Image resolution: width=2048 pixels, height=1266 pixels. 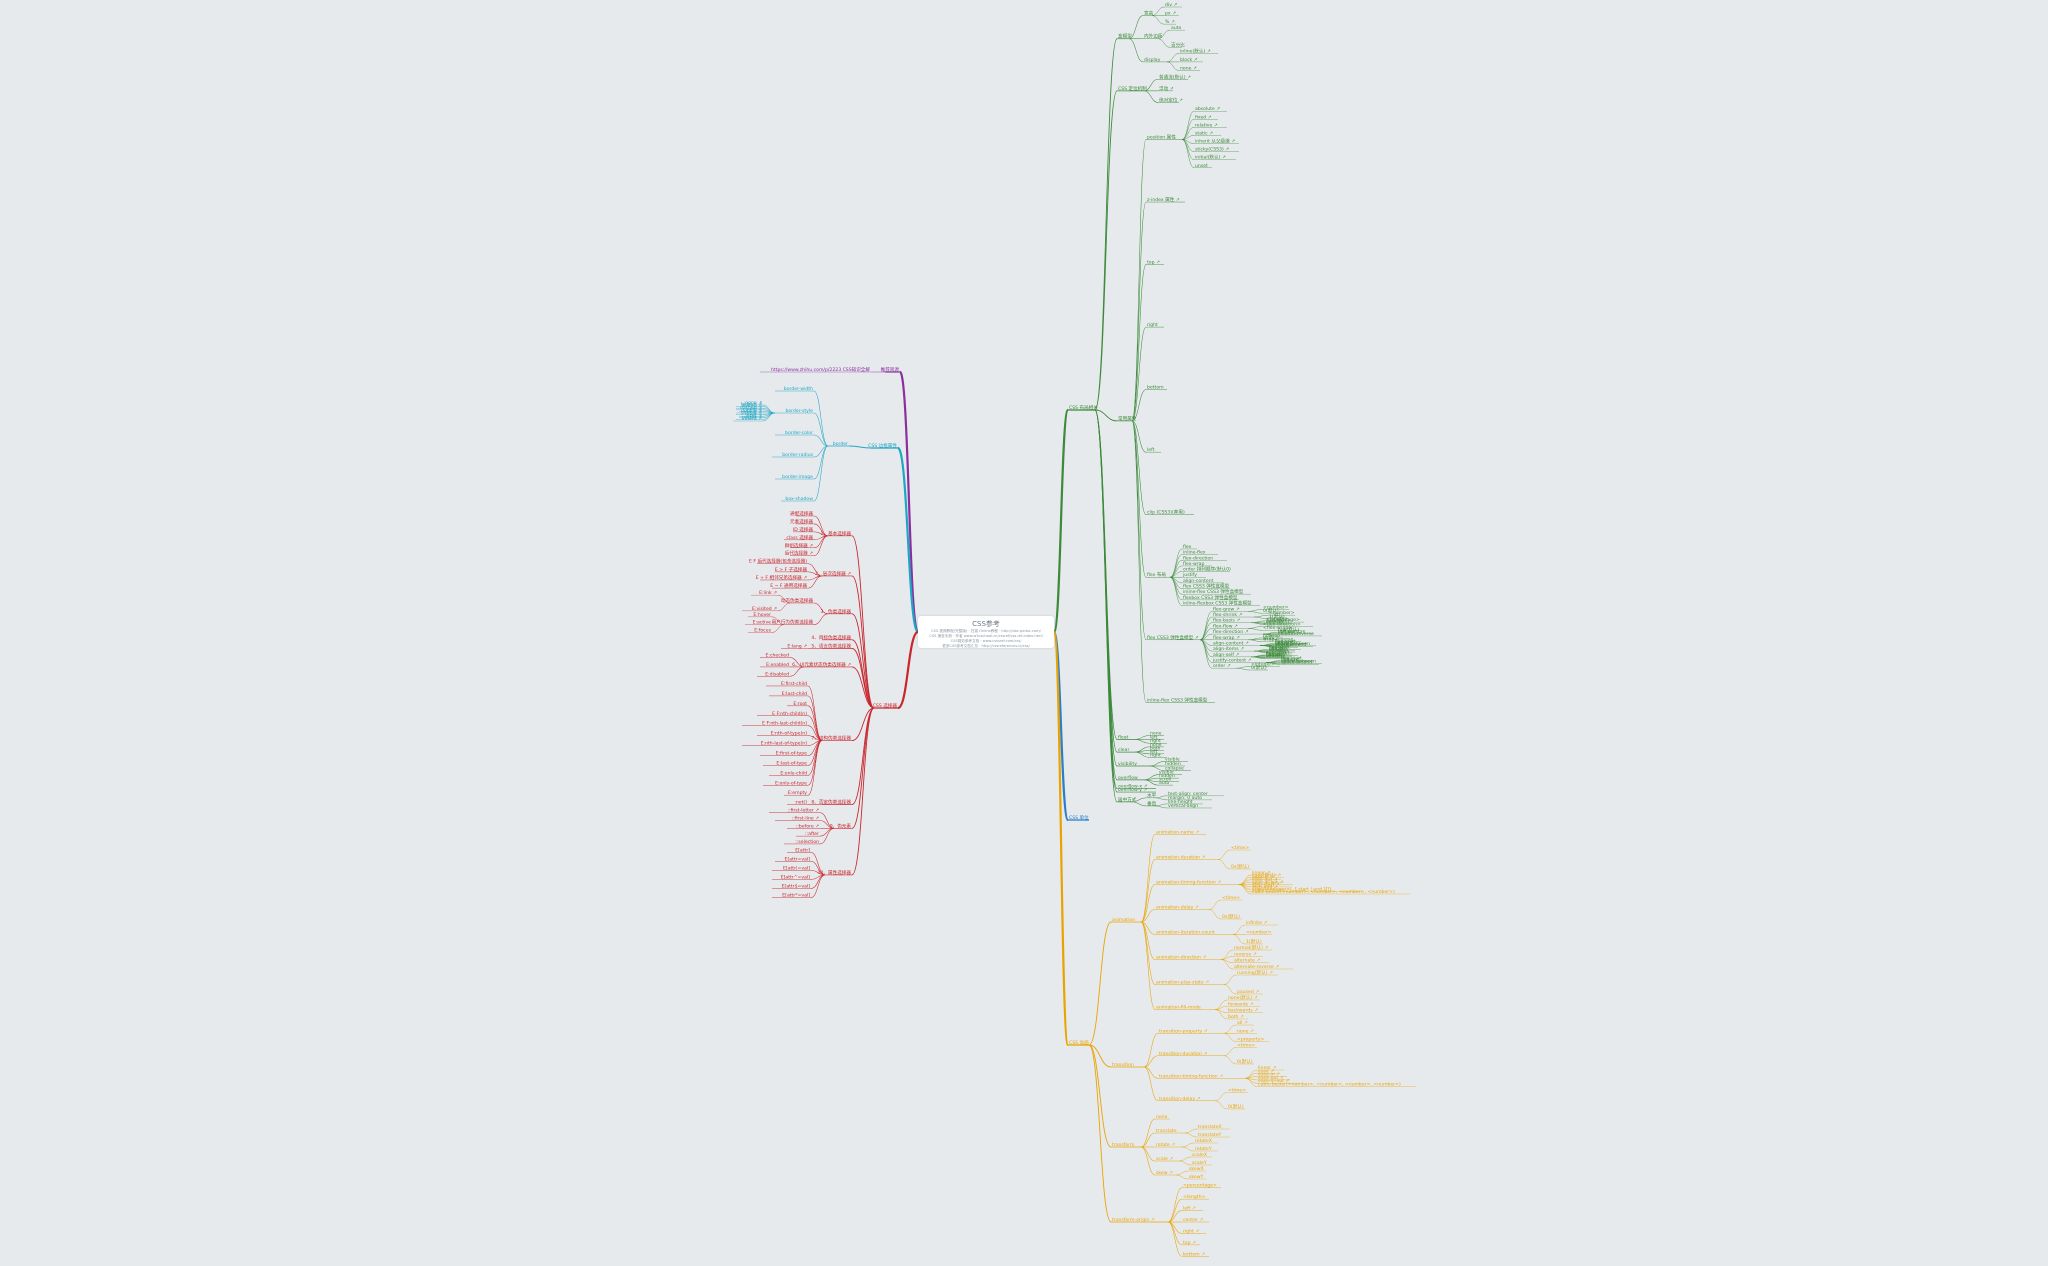 What do you see at coordinates (1180, 802) in the screenshot?
I see `group-layout-leaf: line-height` at bounding box center [1180, 802].